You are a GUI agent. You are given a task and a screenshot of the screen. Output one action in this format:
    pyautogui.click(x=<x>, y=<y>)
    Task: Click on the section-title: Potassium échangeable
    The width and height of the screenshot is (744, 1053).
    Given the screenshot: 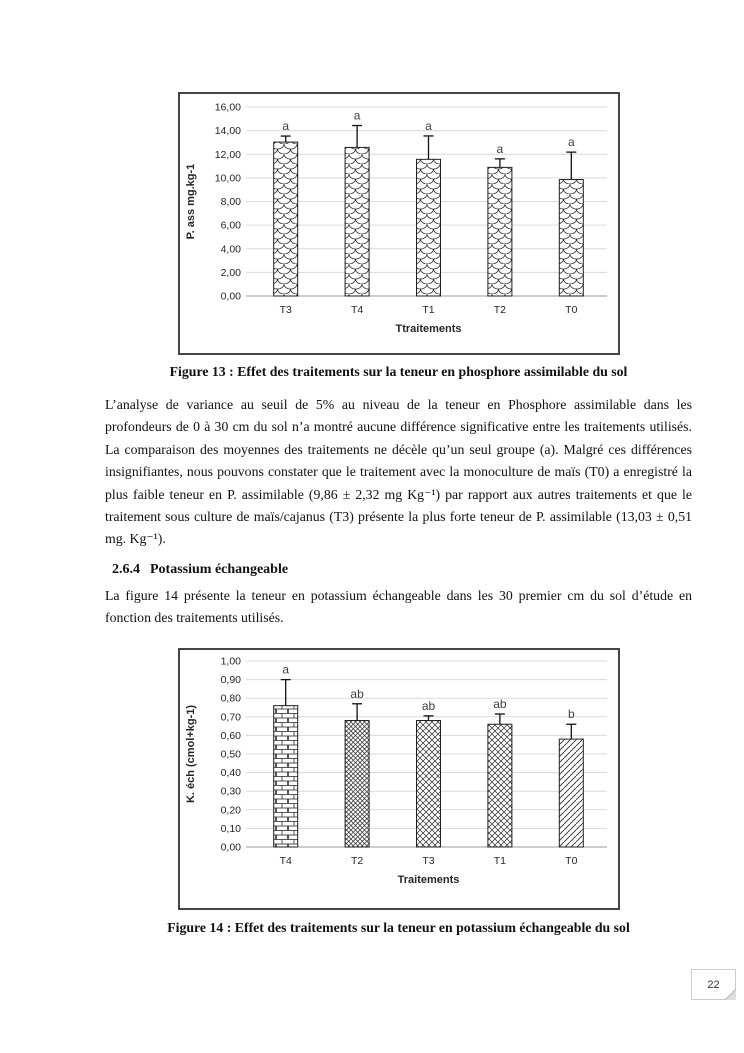 What is the action you would take?
    pyautogui.click(x=219, y=569)
    